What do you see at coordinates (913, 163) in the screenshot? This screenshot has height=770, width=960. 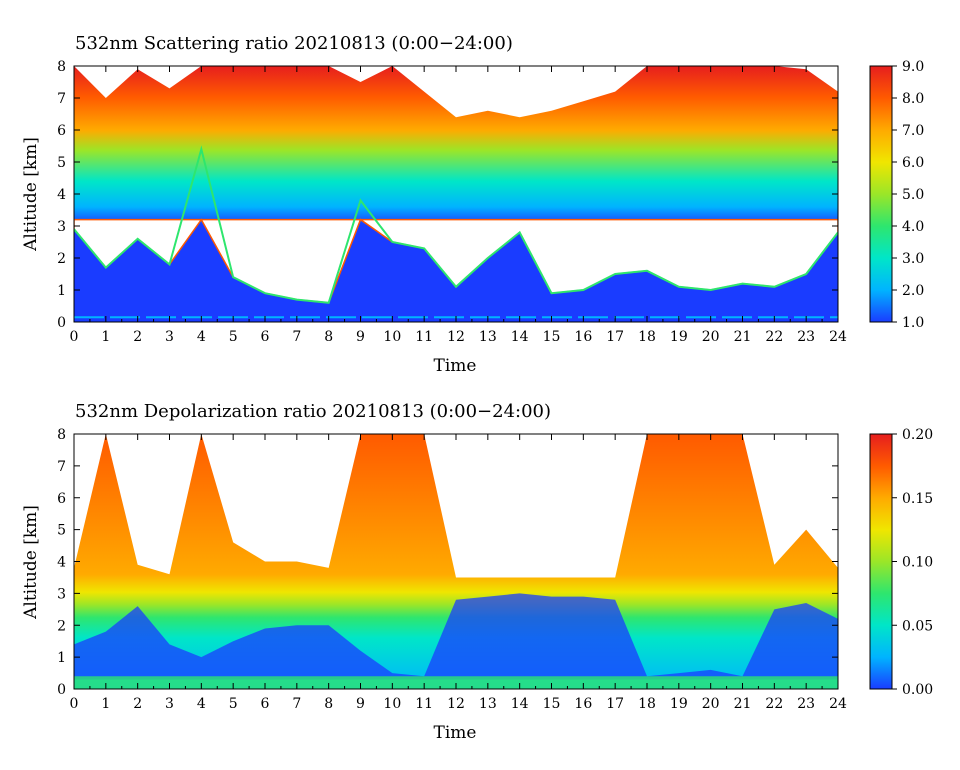 I see `colorbar-tick-label: 6.0` at bounding box center [913, 163].